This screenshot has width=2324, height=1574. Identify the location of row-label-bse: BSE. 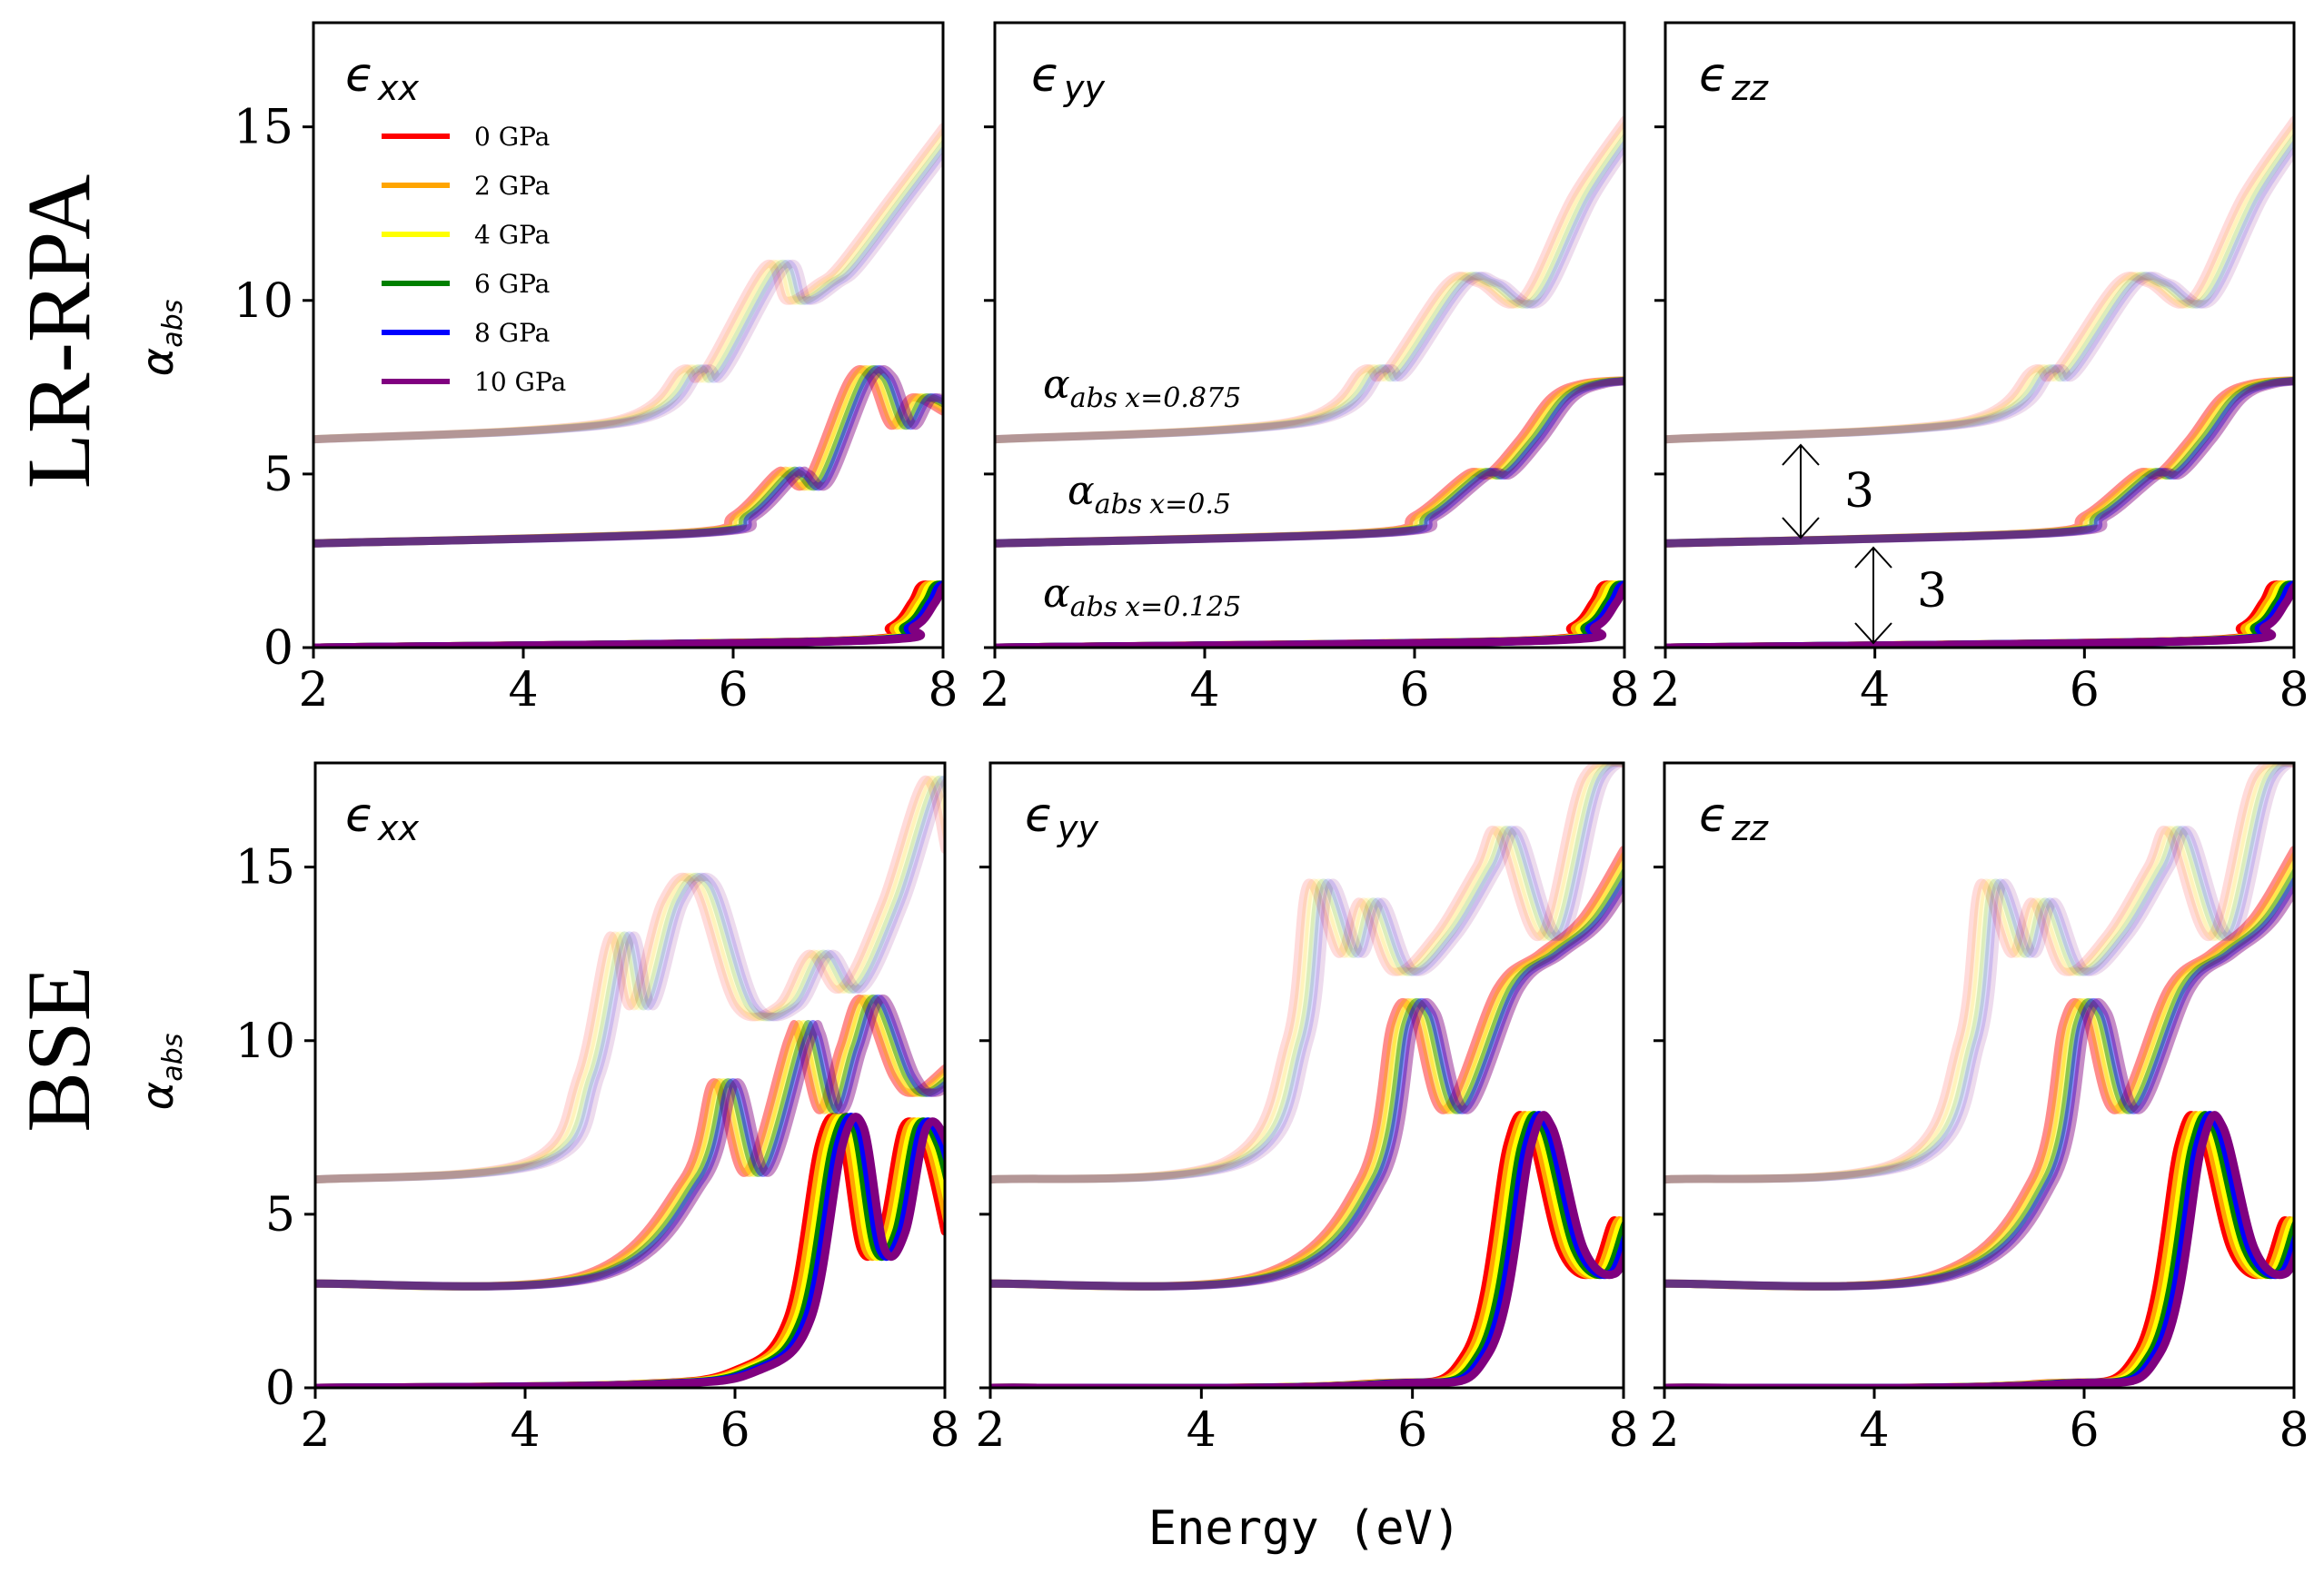
(59, 1048).